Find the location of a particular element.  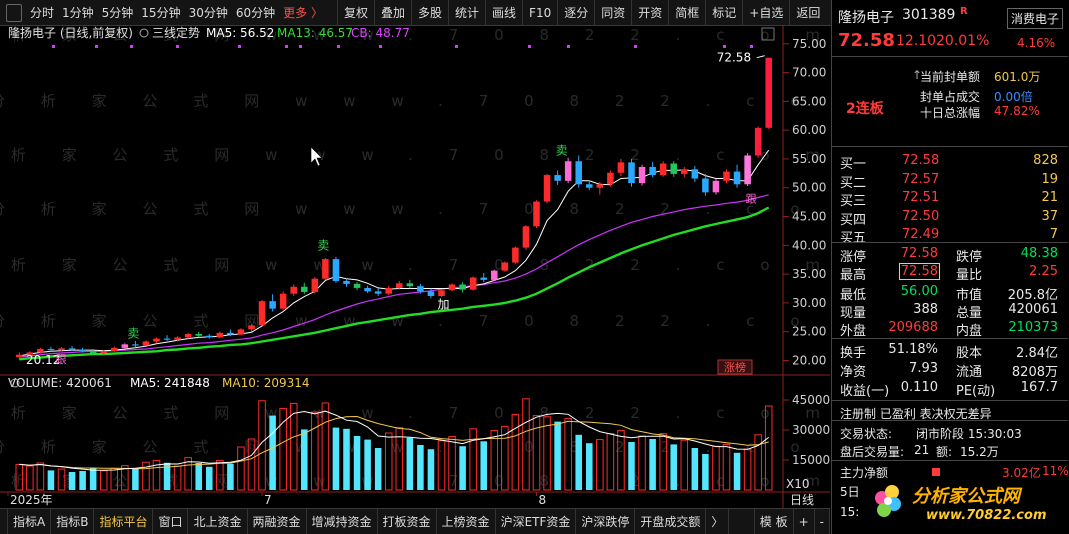

sector-button: 消费电子 is located at coordinates (1035, 18).